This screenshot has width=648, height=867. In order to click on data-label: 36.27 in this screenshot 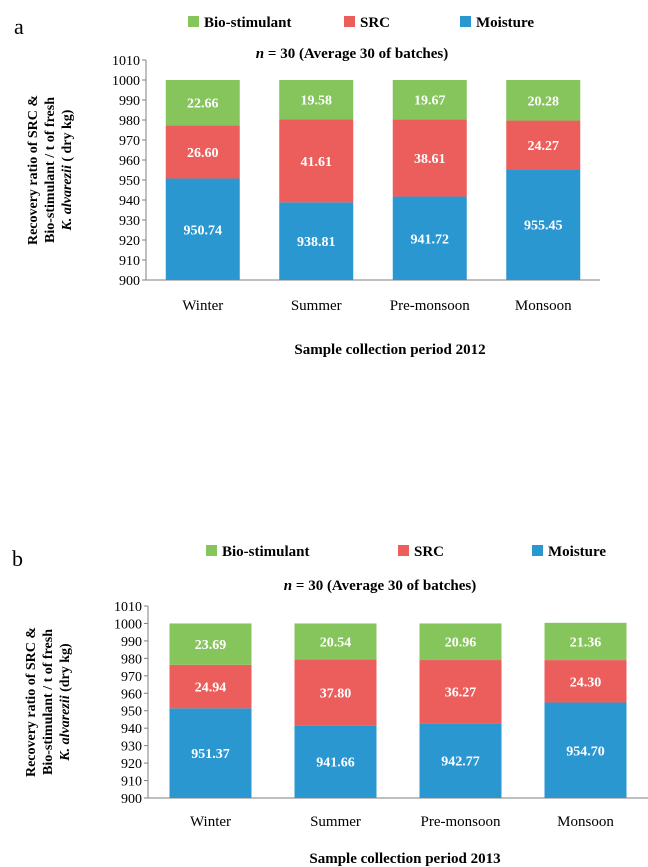, I will do `click(461, 693)`.